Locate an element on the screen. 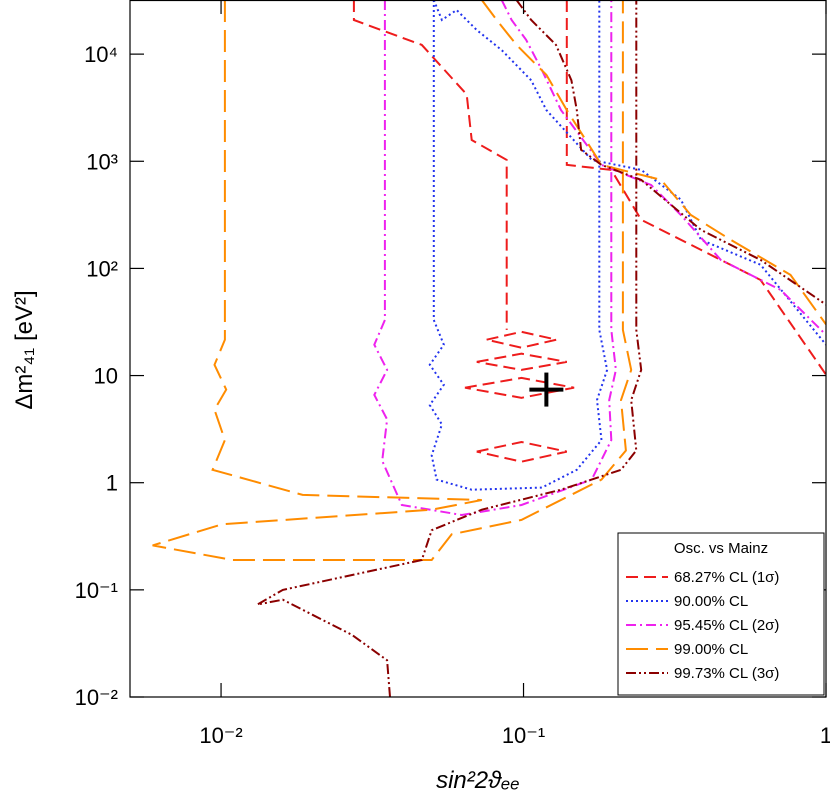  x-tick-label: 1 is located at coordinates (825, 735).